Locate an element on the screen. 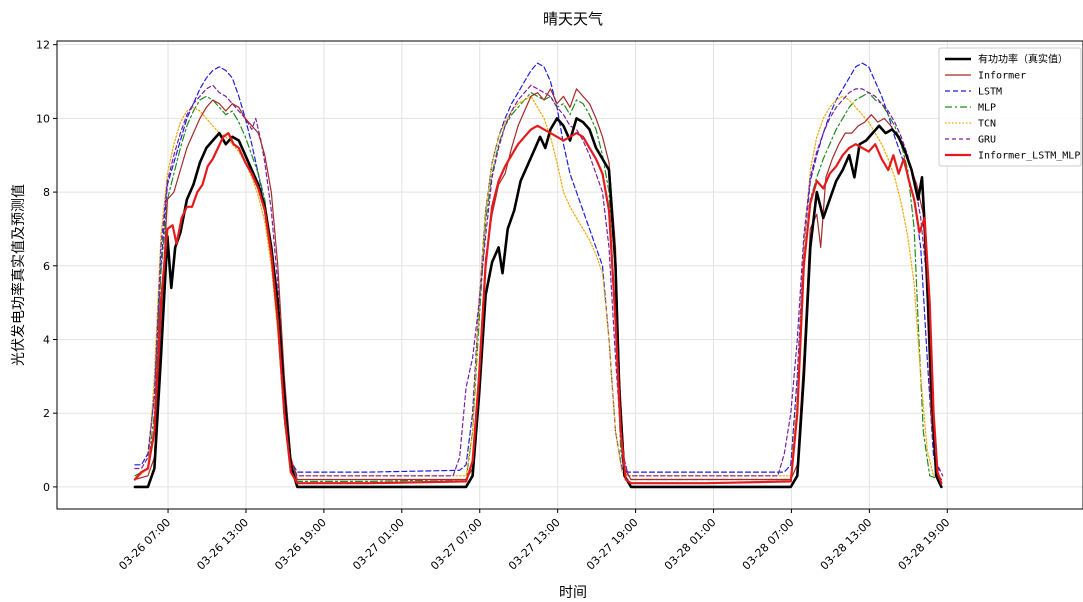  x-tick-label: 03-28 13:00 is located at coordinates (846, 544).